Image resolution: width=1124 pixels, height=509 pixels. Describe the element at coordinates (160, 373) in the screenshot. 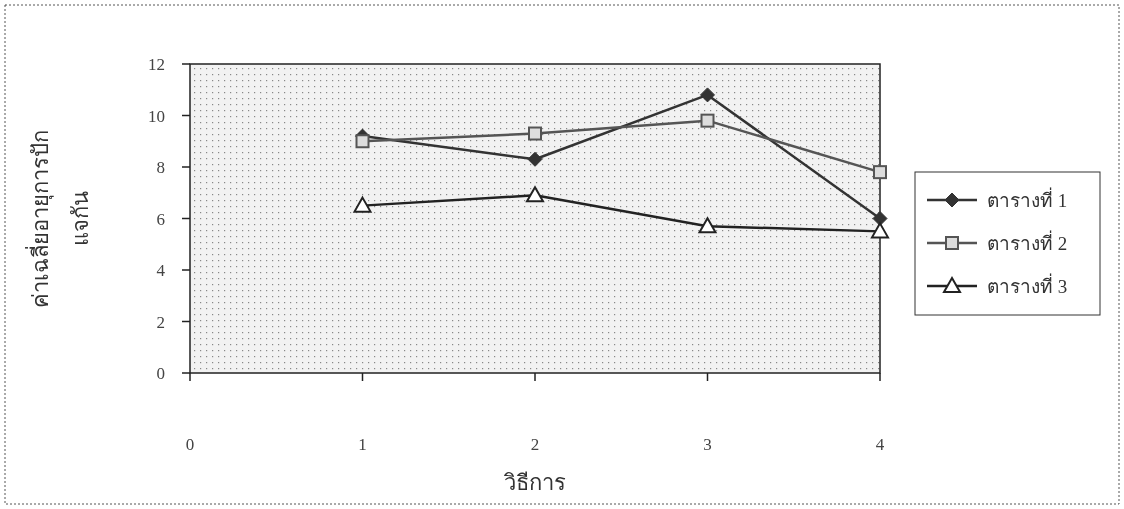

I see `y-tick-label: 0` at that location.